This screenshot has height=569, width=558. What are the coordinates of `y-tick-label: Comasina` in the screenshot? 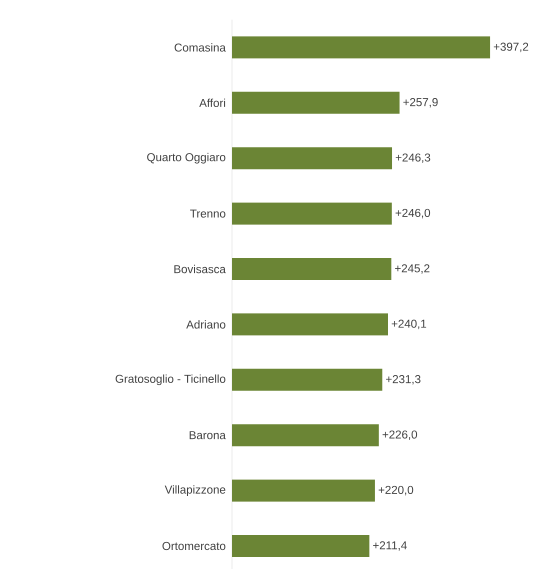 It's located at (200, 47).